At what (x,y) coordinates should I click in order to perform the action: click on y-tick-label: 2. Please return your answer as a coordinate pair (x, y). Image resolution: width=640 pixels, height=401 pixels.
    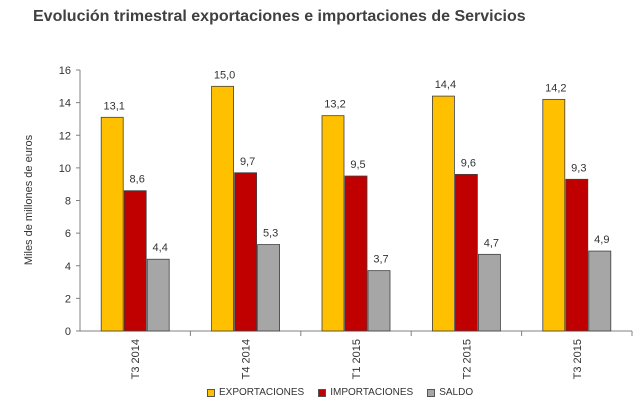
    Looking at the image, I should click on (68, 299).